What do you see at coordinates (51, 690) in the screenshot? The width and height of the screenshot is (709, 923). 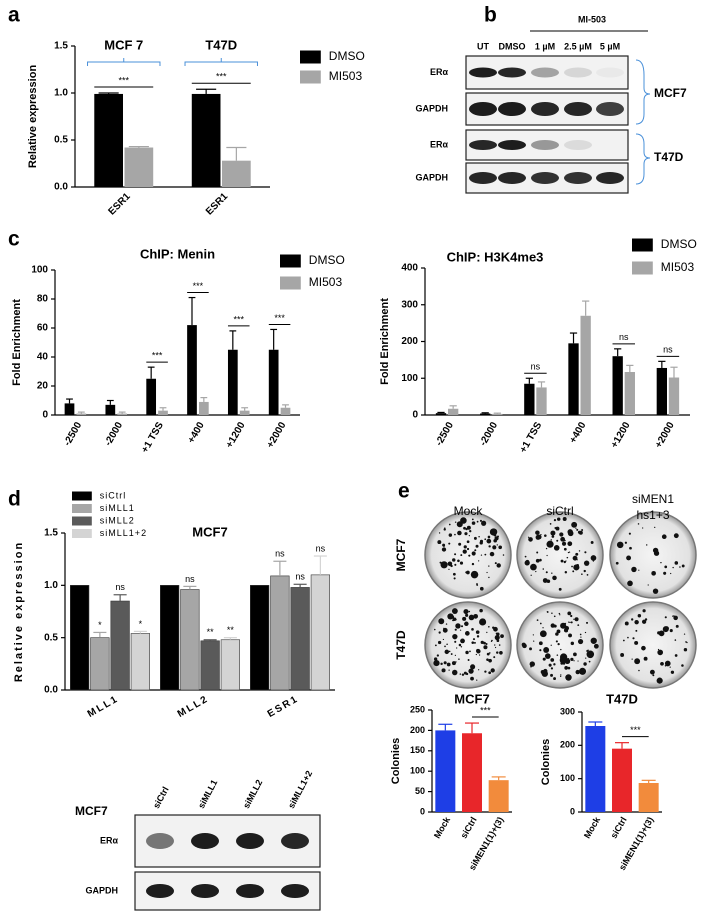 I see `y-tick-label: 0.0` at bounding box center [51, 690].